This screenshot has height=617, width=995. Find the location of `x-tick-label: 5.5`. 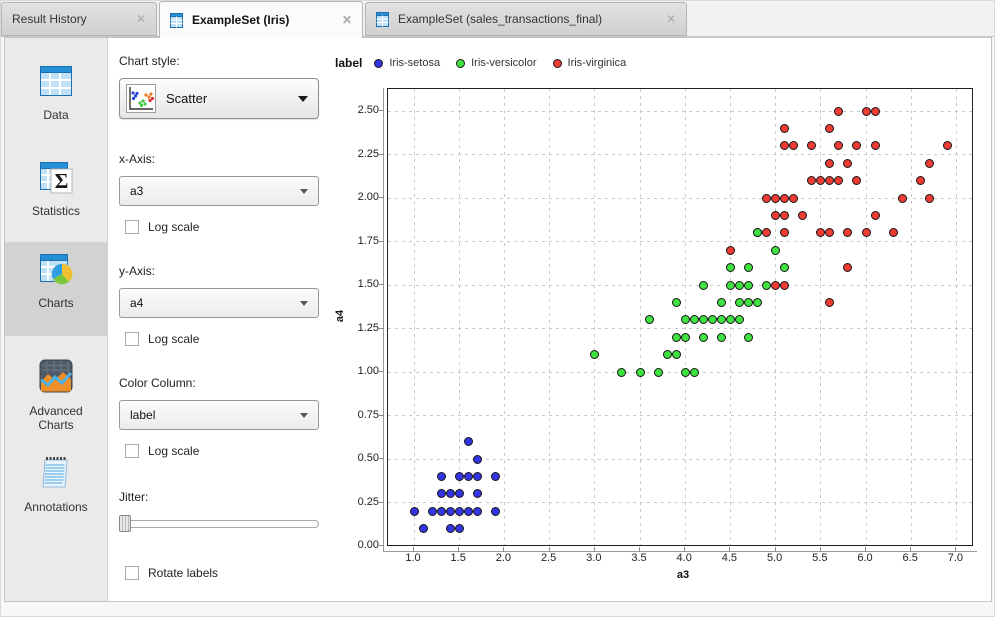

x-tick-label: 5.5 is located at coordinates (820, 558).